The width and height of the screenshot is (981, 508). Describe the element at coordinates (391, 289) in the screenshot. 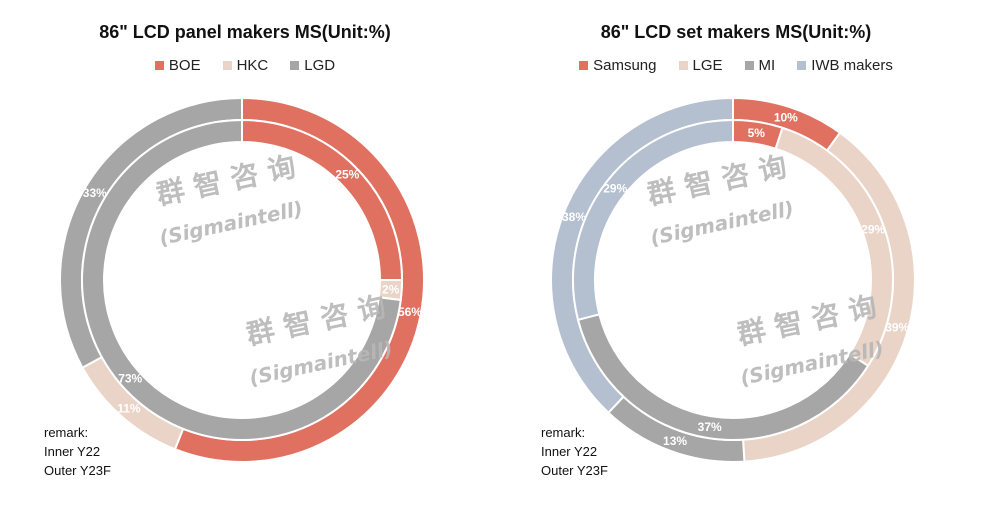

I see `inner-data-label-hkc: 2%` at that location.